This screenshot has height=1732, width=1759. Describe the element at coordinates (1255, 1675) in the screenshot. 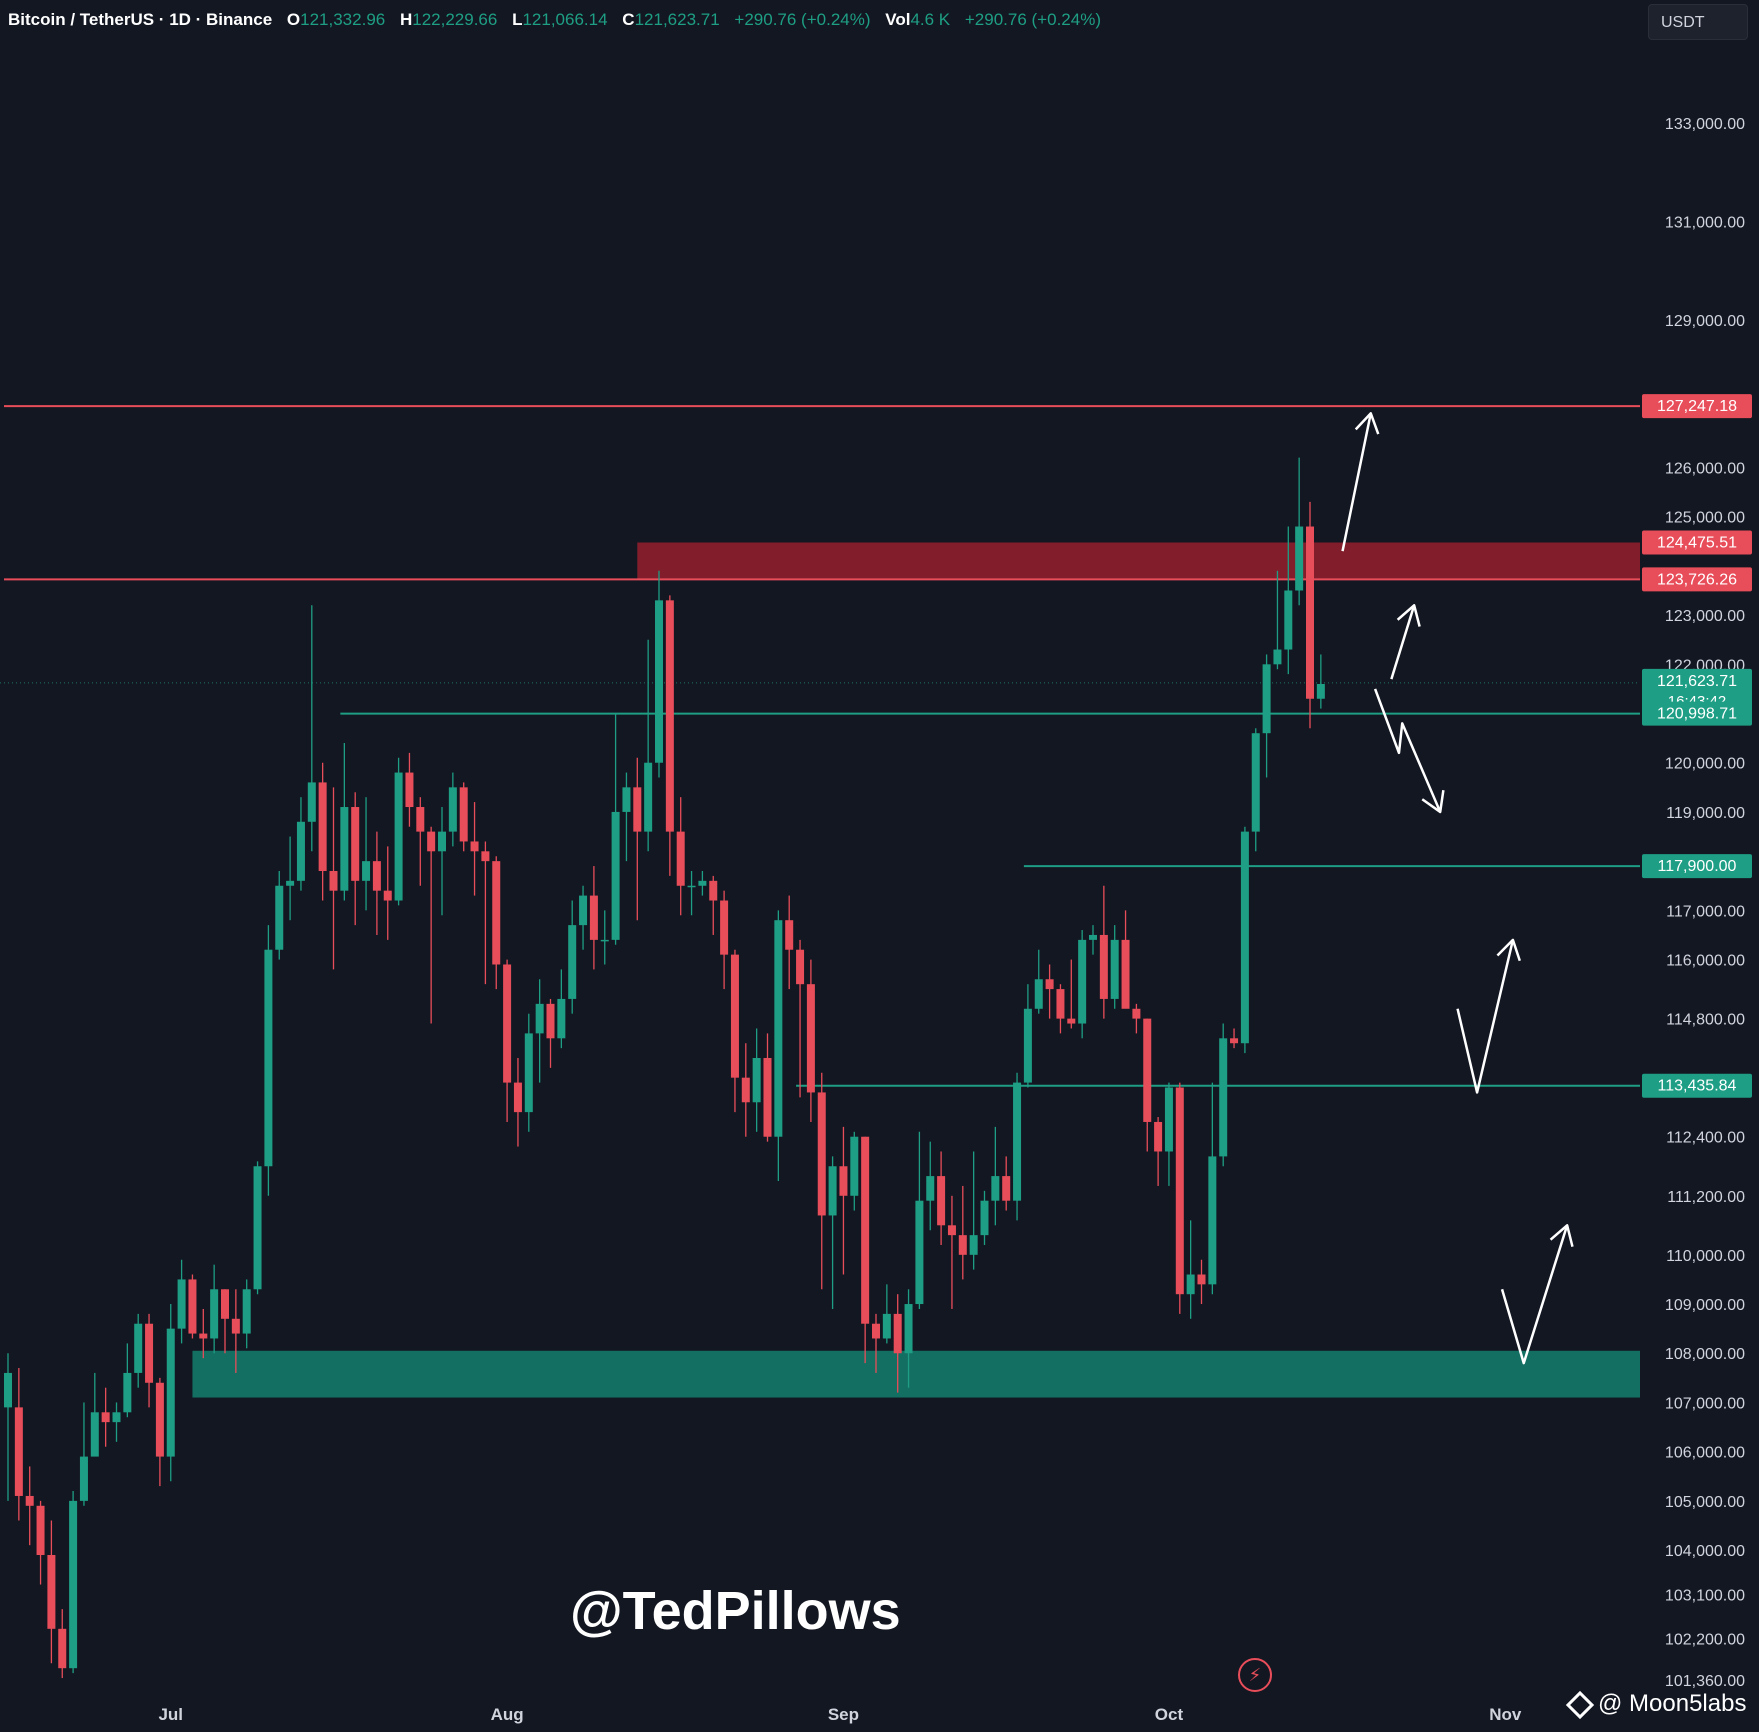

I see `lightning-icon: ⚡` at that location.